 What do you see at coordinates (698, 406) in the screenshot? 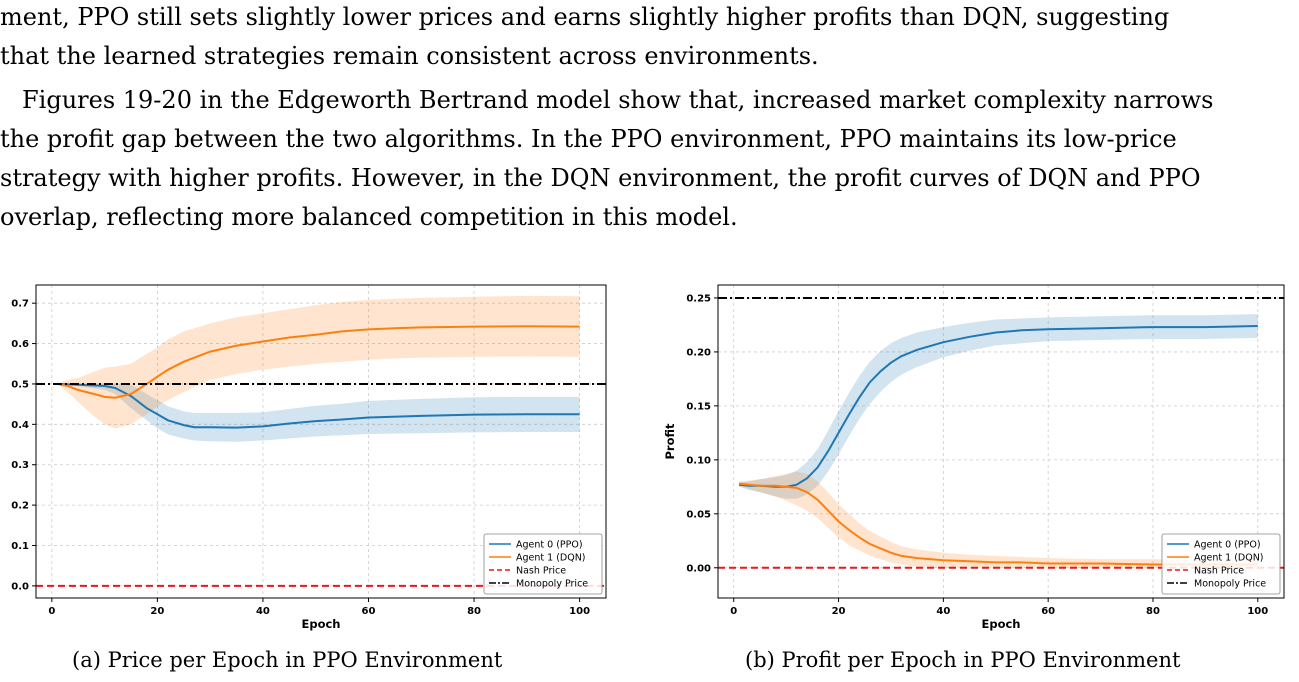
I see `y-tick-label: 0.15` at bounding box center [698, 406].